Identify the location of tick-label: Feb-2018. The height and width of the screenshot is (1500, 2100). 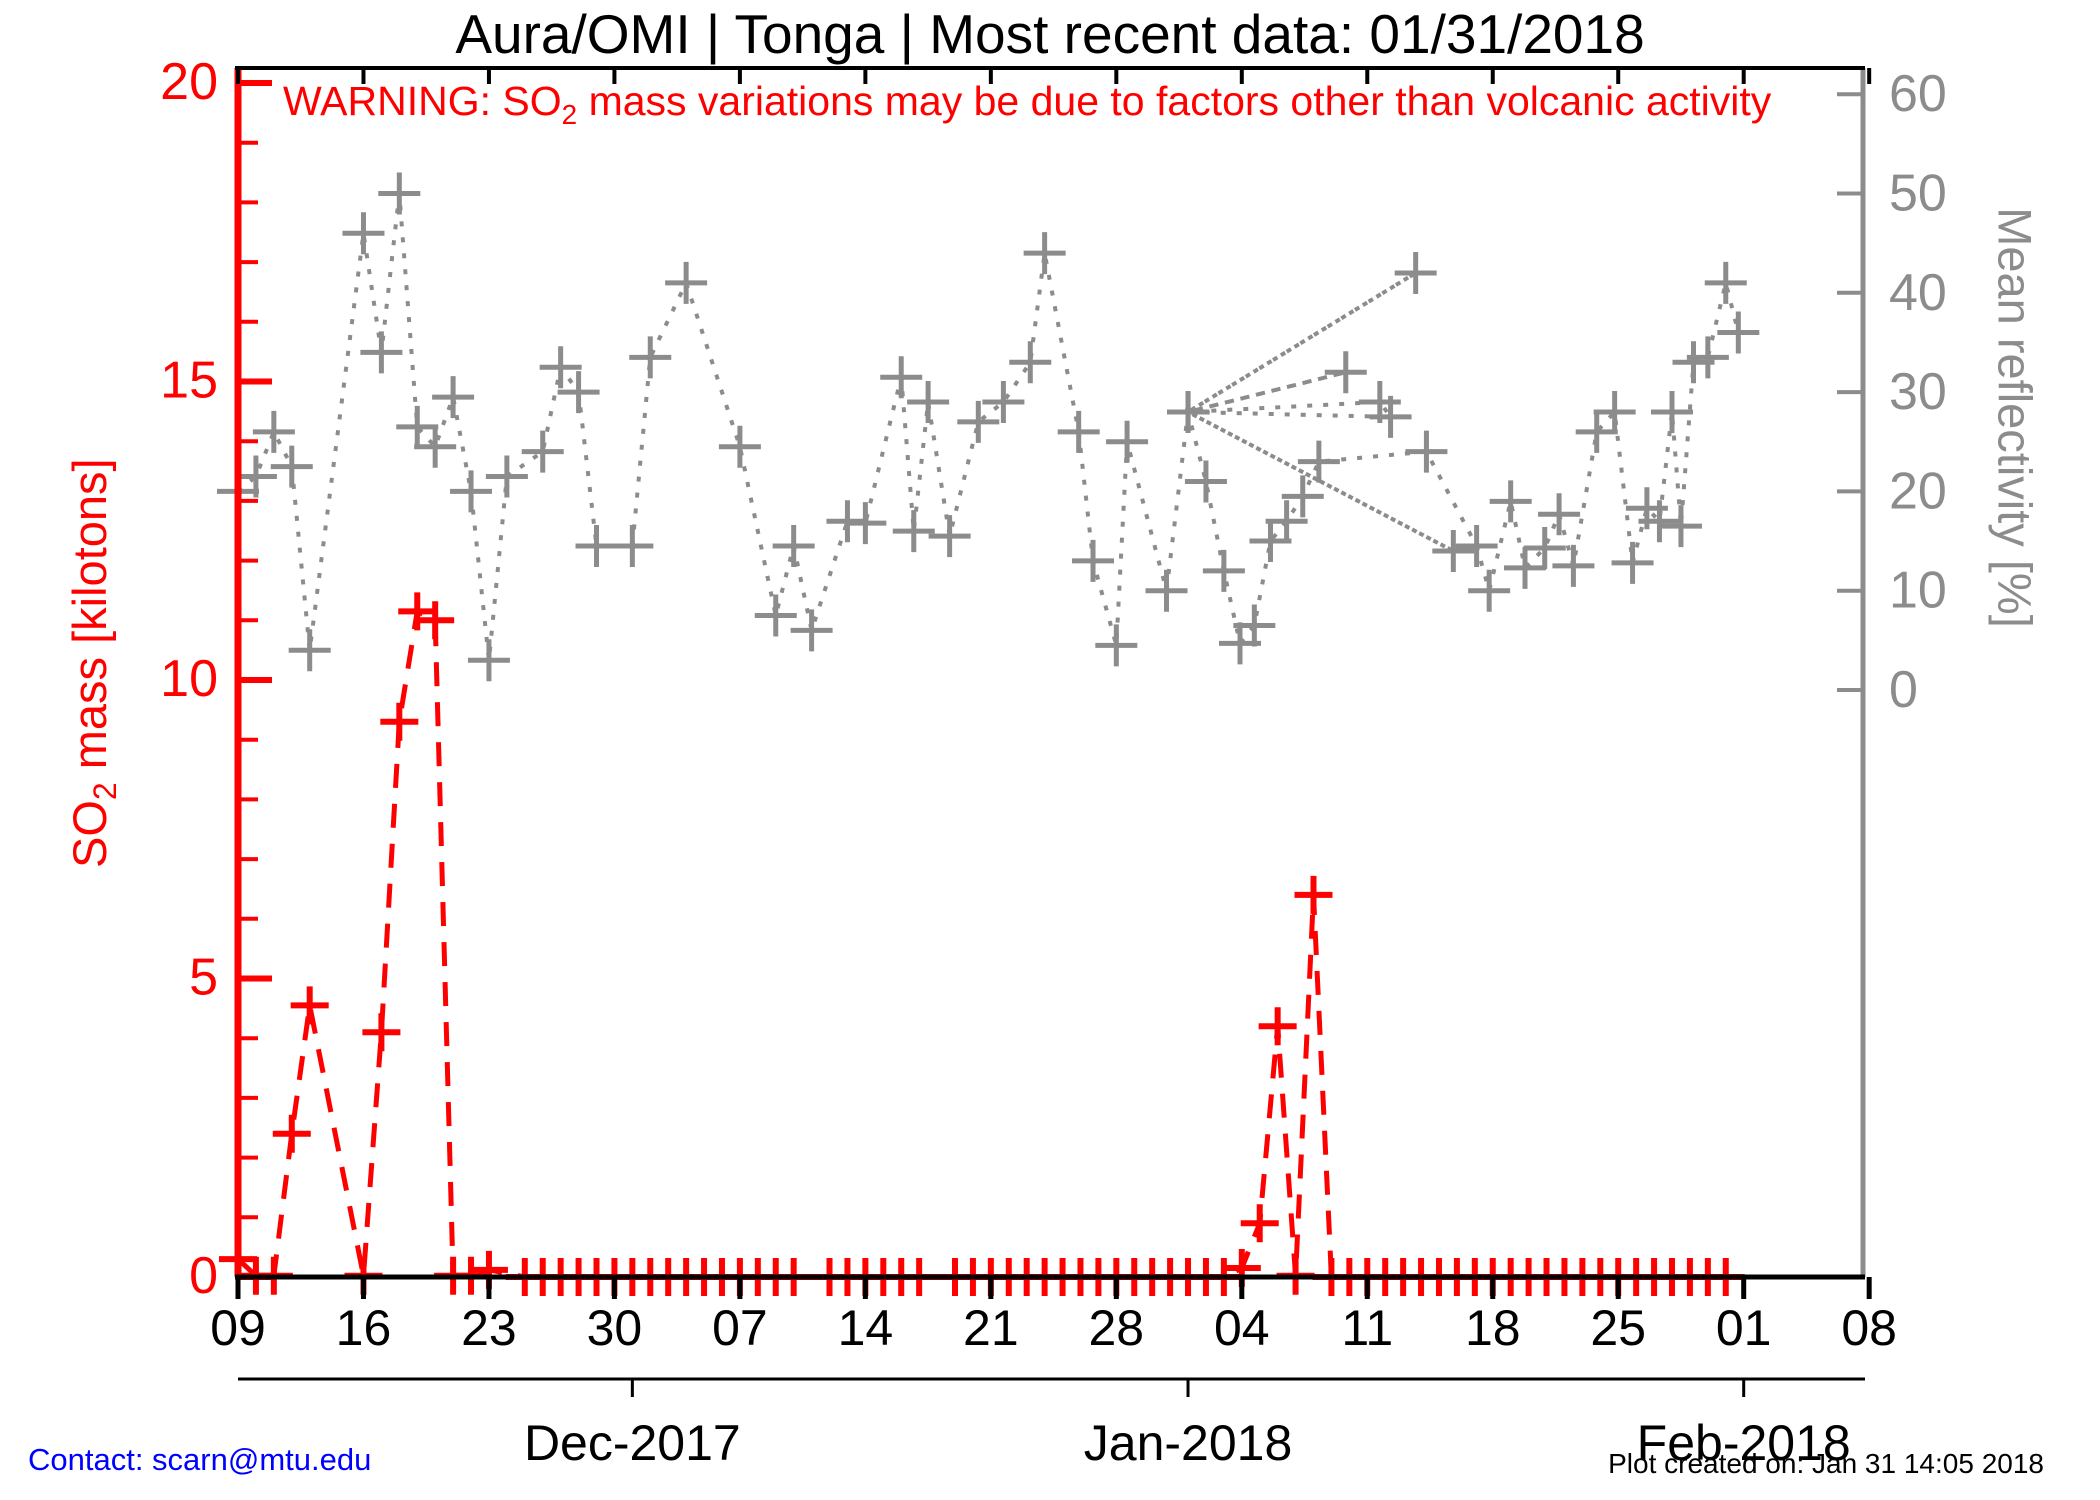
(1744, 1443).